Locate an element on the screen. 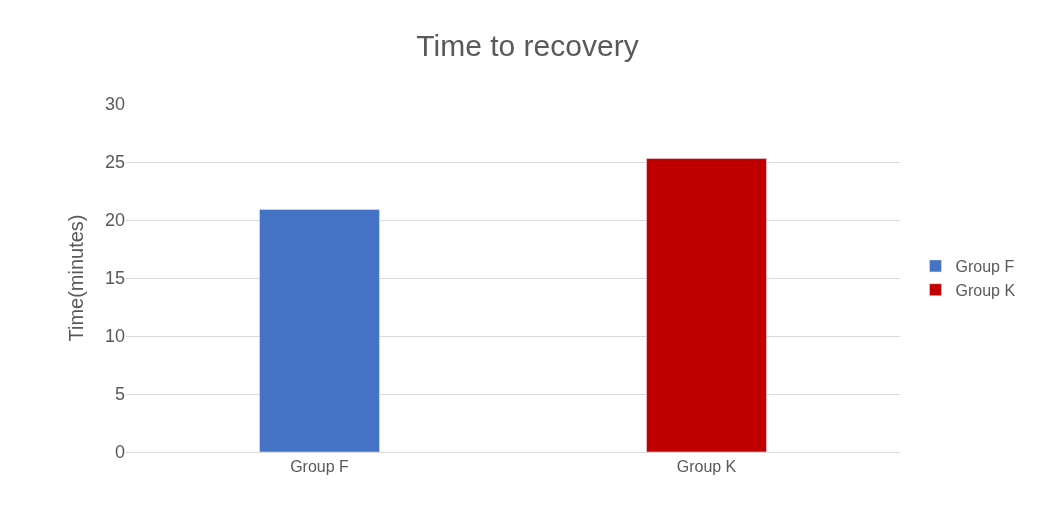  y-tick-label: 5 is located at coordinates (119, 394).